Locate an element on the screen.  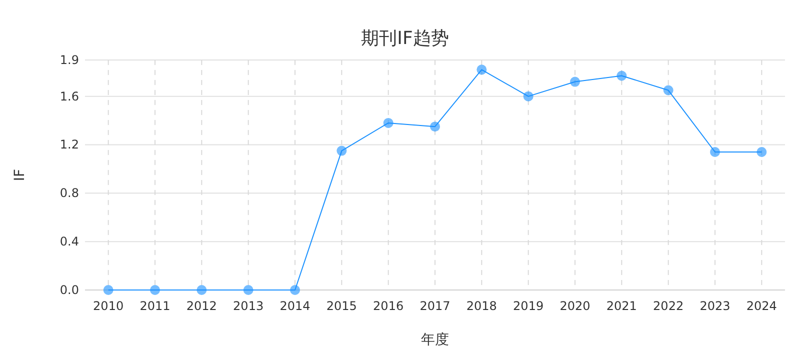
x-tick-label: 2015 is located at coordinates (341, 306).